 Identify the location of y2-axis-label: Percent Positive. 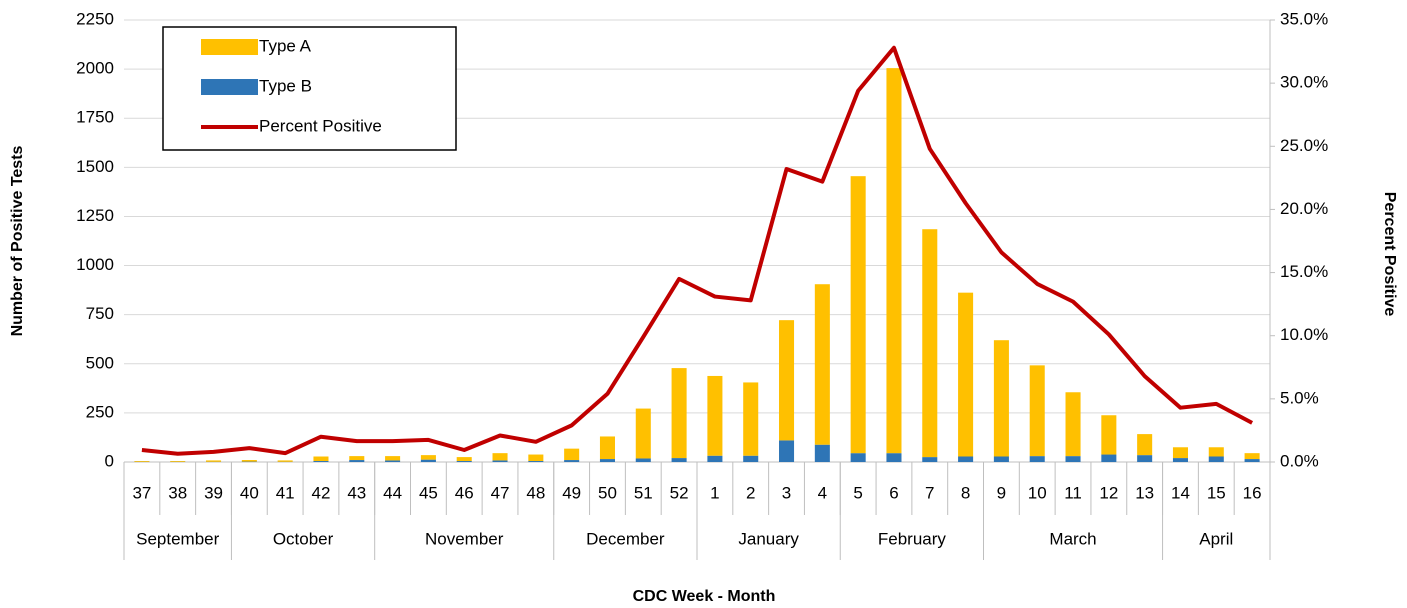
(1389, 254).